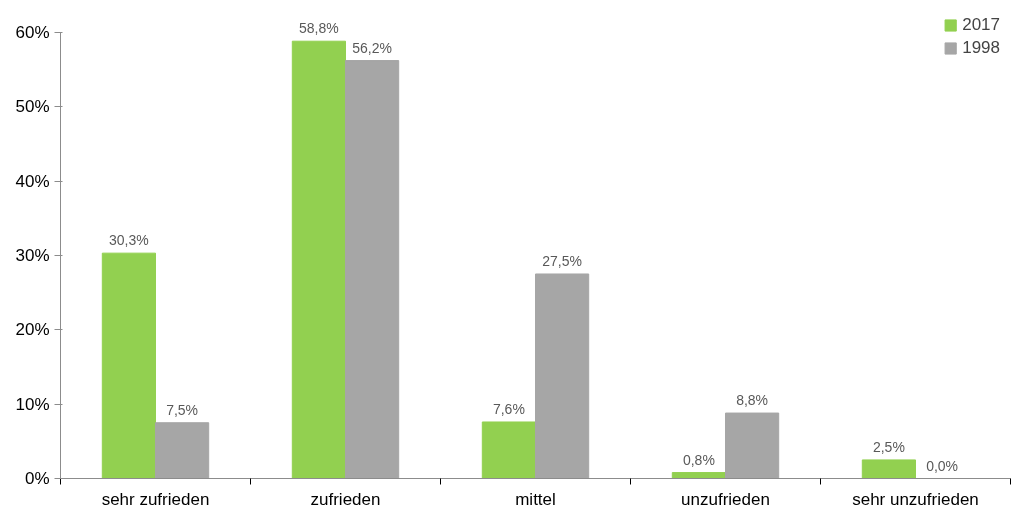 This screenshot has width=1035, height=522. Describe the element at coordinates (129, 240) in the screenshot. I see `data-label: 30,3%` at that location.